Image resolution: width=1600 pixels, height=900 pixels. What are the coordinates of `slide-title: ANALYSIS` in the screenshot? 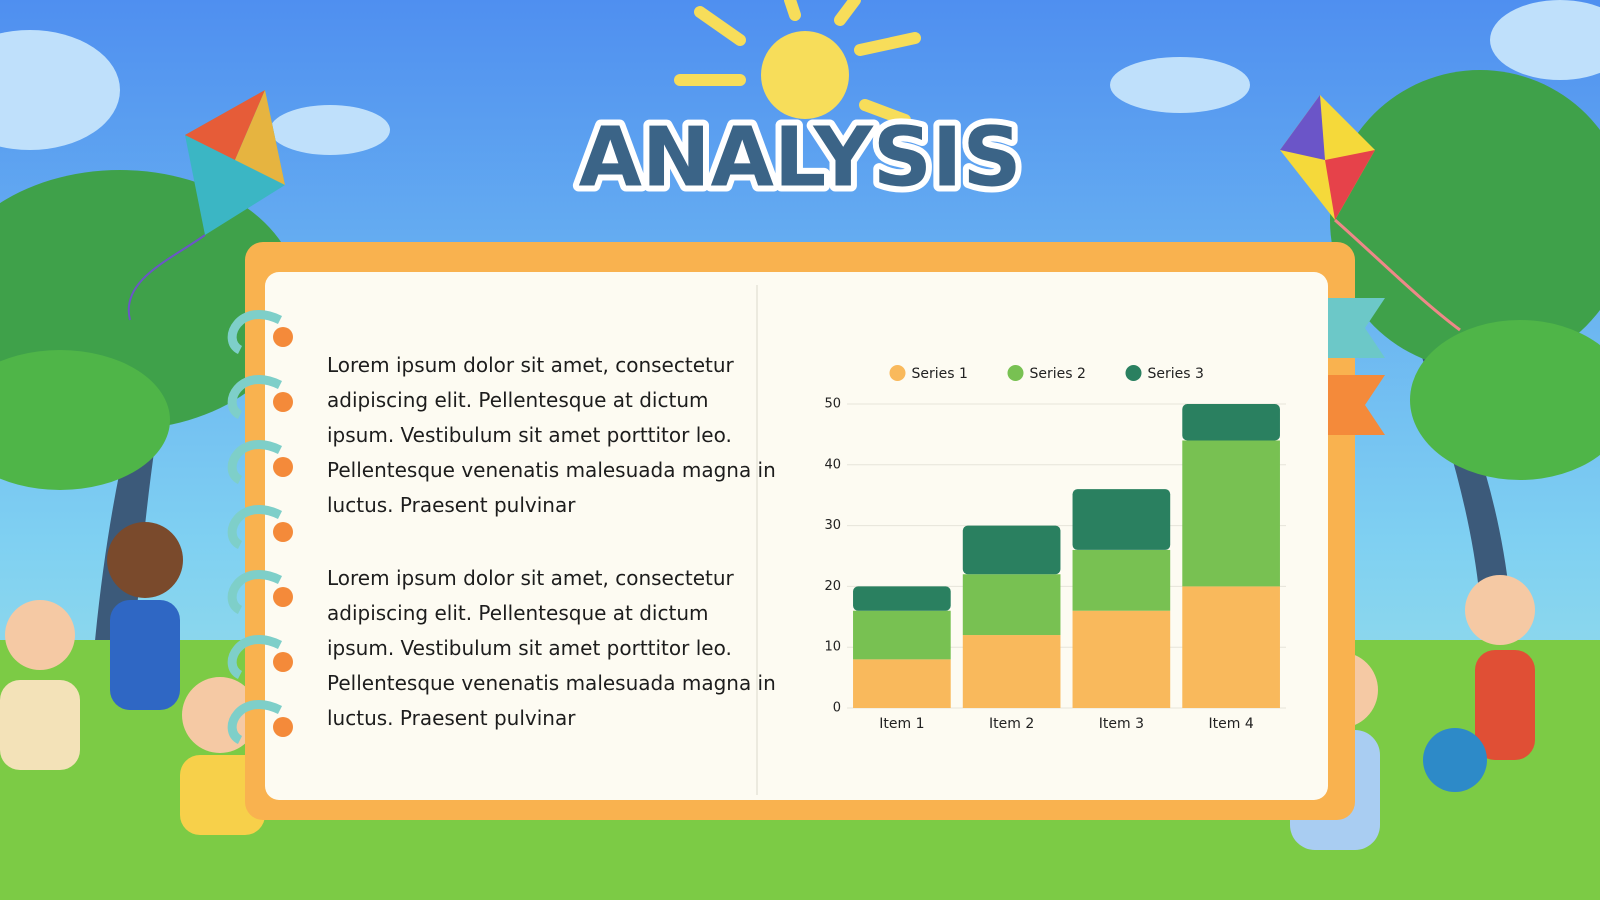 It's located at (799, 157).